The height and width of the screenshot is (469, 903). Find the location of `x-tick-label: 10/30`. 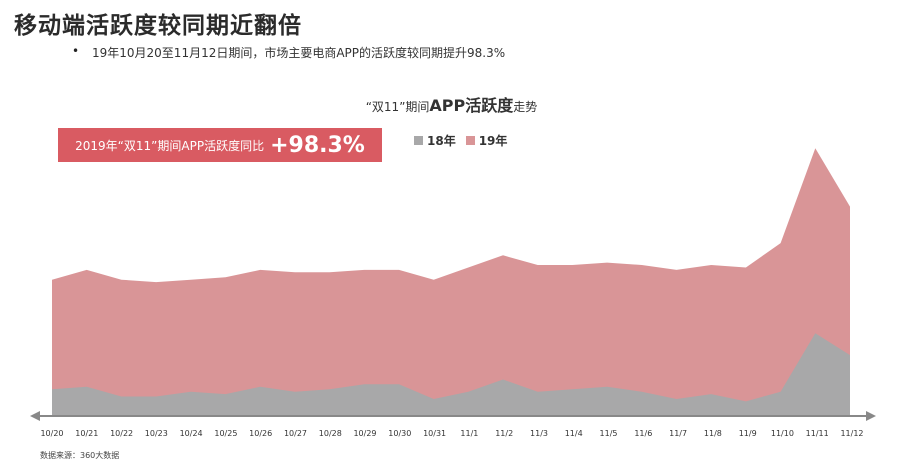

x-tick-label: 10/30 is located at coordinates (399, 433).